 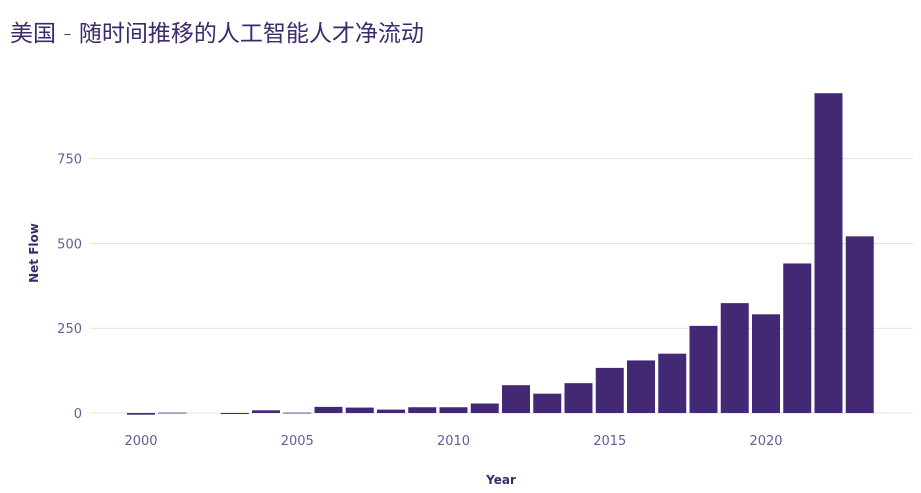 I want to click on bar-2018, so click(x=703, y=369).